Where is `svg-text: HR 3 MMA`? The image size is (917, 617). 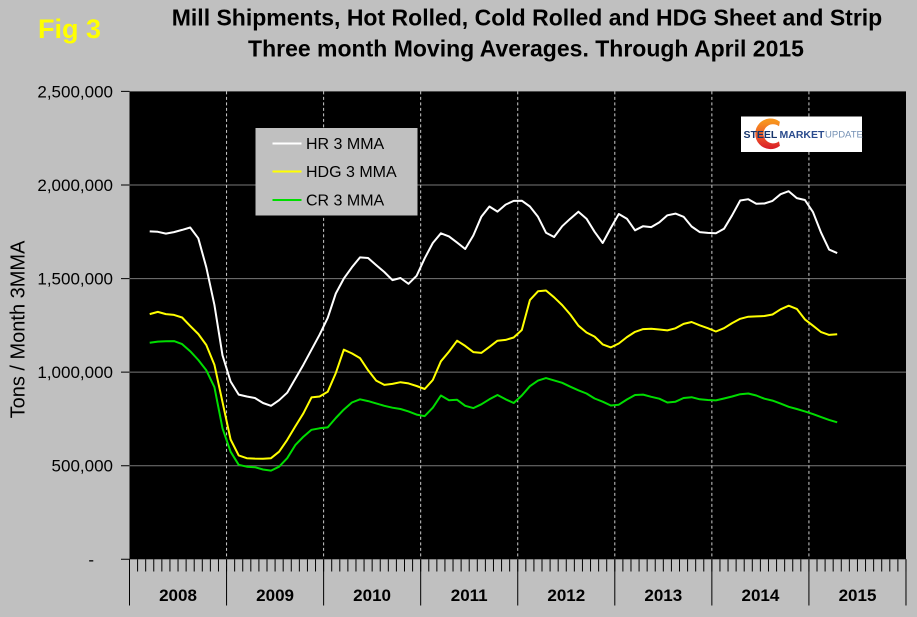 svg-text: HR 3 MMA is located at coordinates (345, 144).